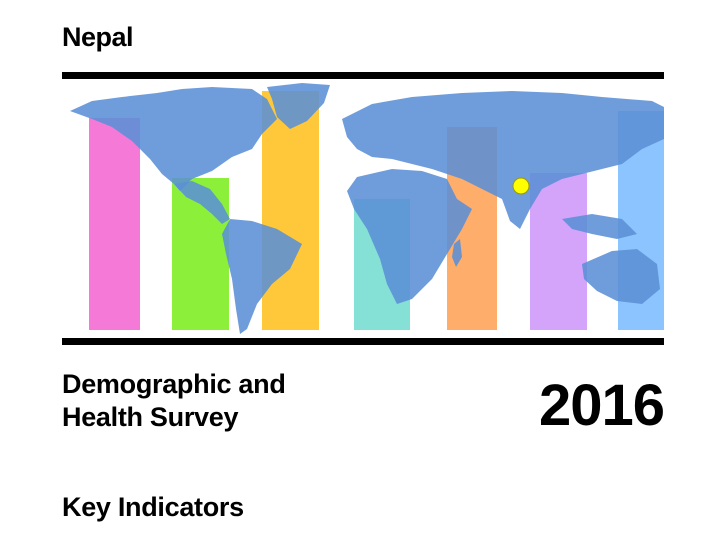 The width and height of the screenshot is (728, 554). I want to click on report-type: Key Indicators, so click(153, 507).